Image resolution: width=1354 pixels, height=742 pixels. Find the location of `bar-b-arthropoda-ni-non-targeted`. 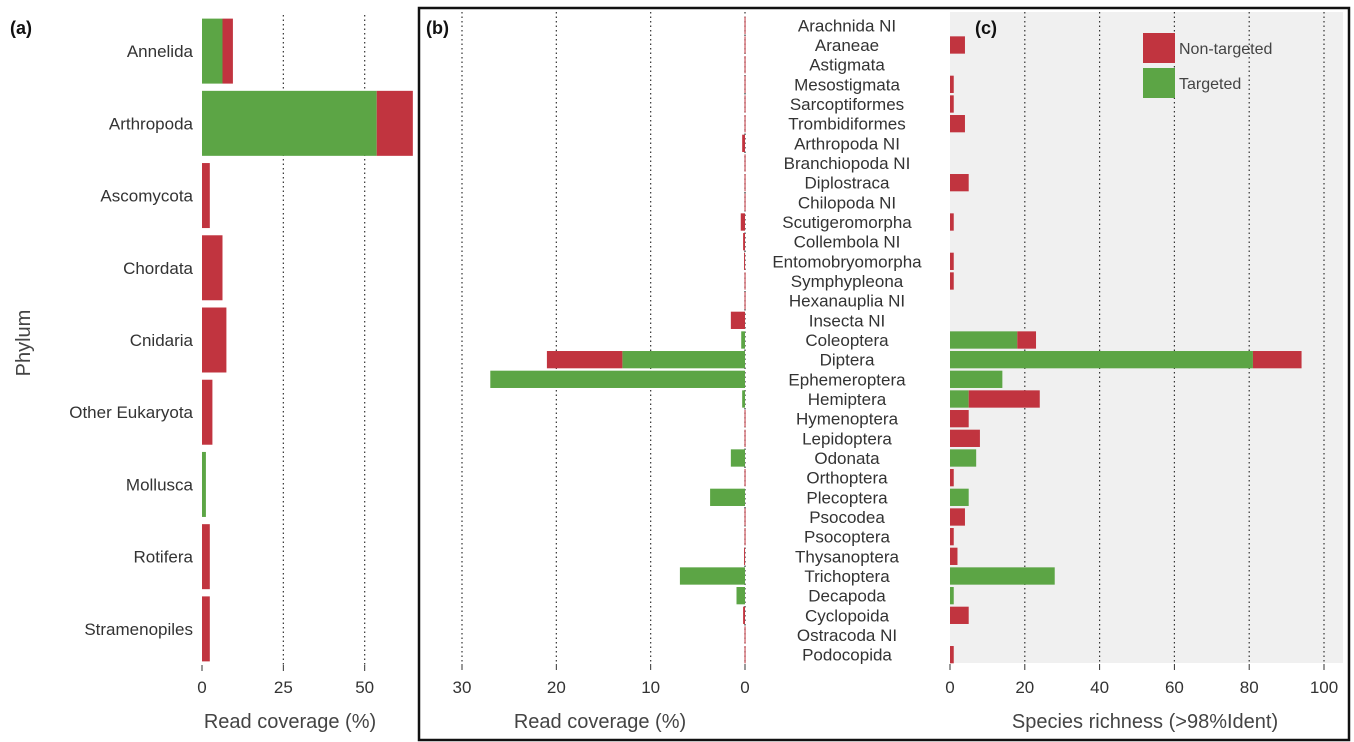

bar-b-arthropoda-ni-non-targeted is located at coordinates (743, 143).